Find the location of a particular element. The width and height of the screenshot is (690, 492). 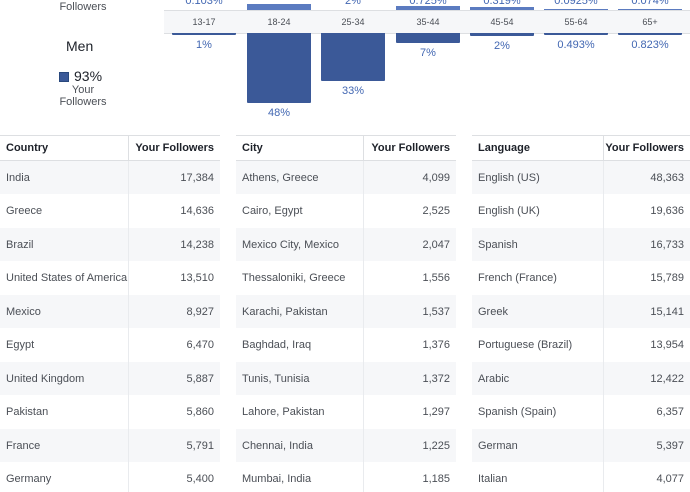

city-name: Thessaloniki, Greece is located at coordinates (294, 278).